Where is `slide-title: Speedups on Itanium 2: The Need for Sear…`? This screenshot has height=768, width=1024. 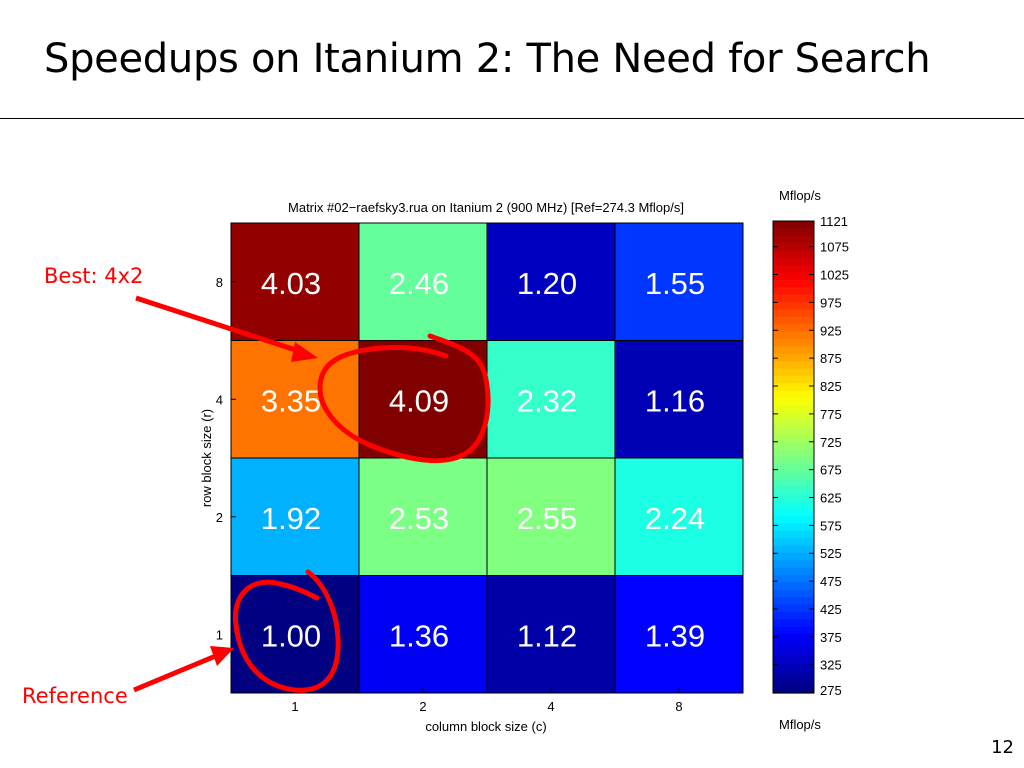
slide-title: Speedups on Itanium 2: The Need for Sear… is located at coordinates (487, 59).